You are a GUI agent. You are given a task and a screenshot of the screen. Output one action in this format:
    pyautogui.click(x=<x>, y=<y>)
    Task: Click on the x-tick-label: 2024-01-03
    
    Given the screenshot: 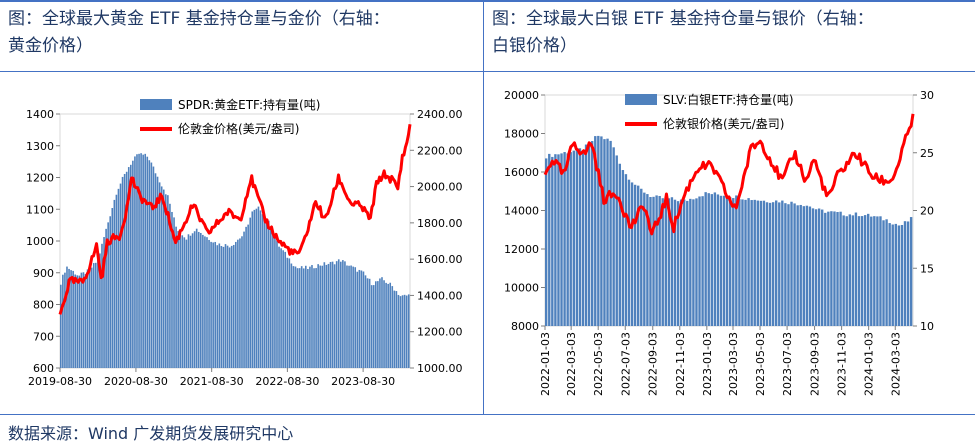 What is the action you would take?
    pyautogui.click(x=869, y=364)
    